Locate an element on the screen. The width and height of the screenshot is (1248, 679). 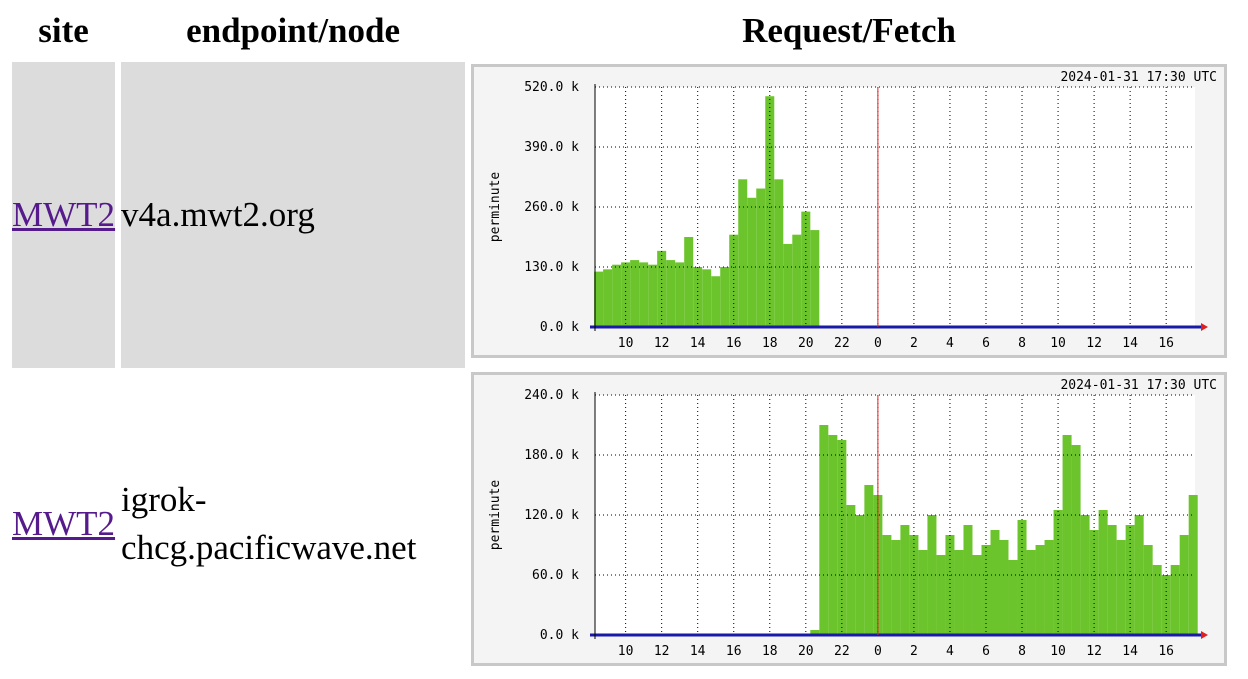
y-tick-label: 120.0 k is located at coordinates (551, 515).